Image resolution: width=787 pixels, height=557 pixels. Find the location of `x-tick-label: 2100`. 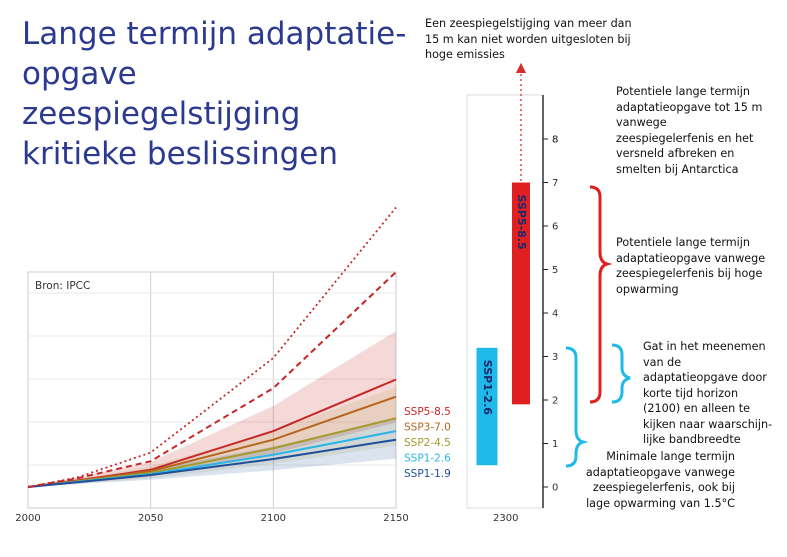

x-tick-label: 2100 is located at coordinates (273, 518).